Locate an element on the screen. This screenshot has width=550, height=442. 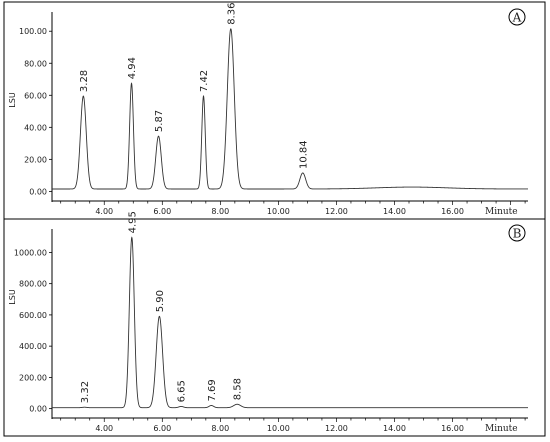
peak-label: 4.94 is located at coordinates (132, 68).